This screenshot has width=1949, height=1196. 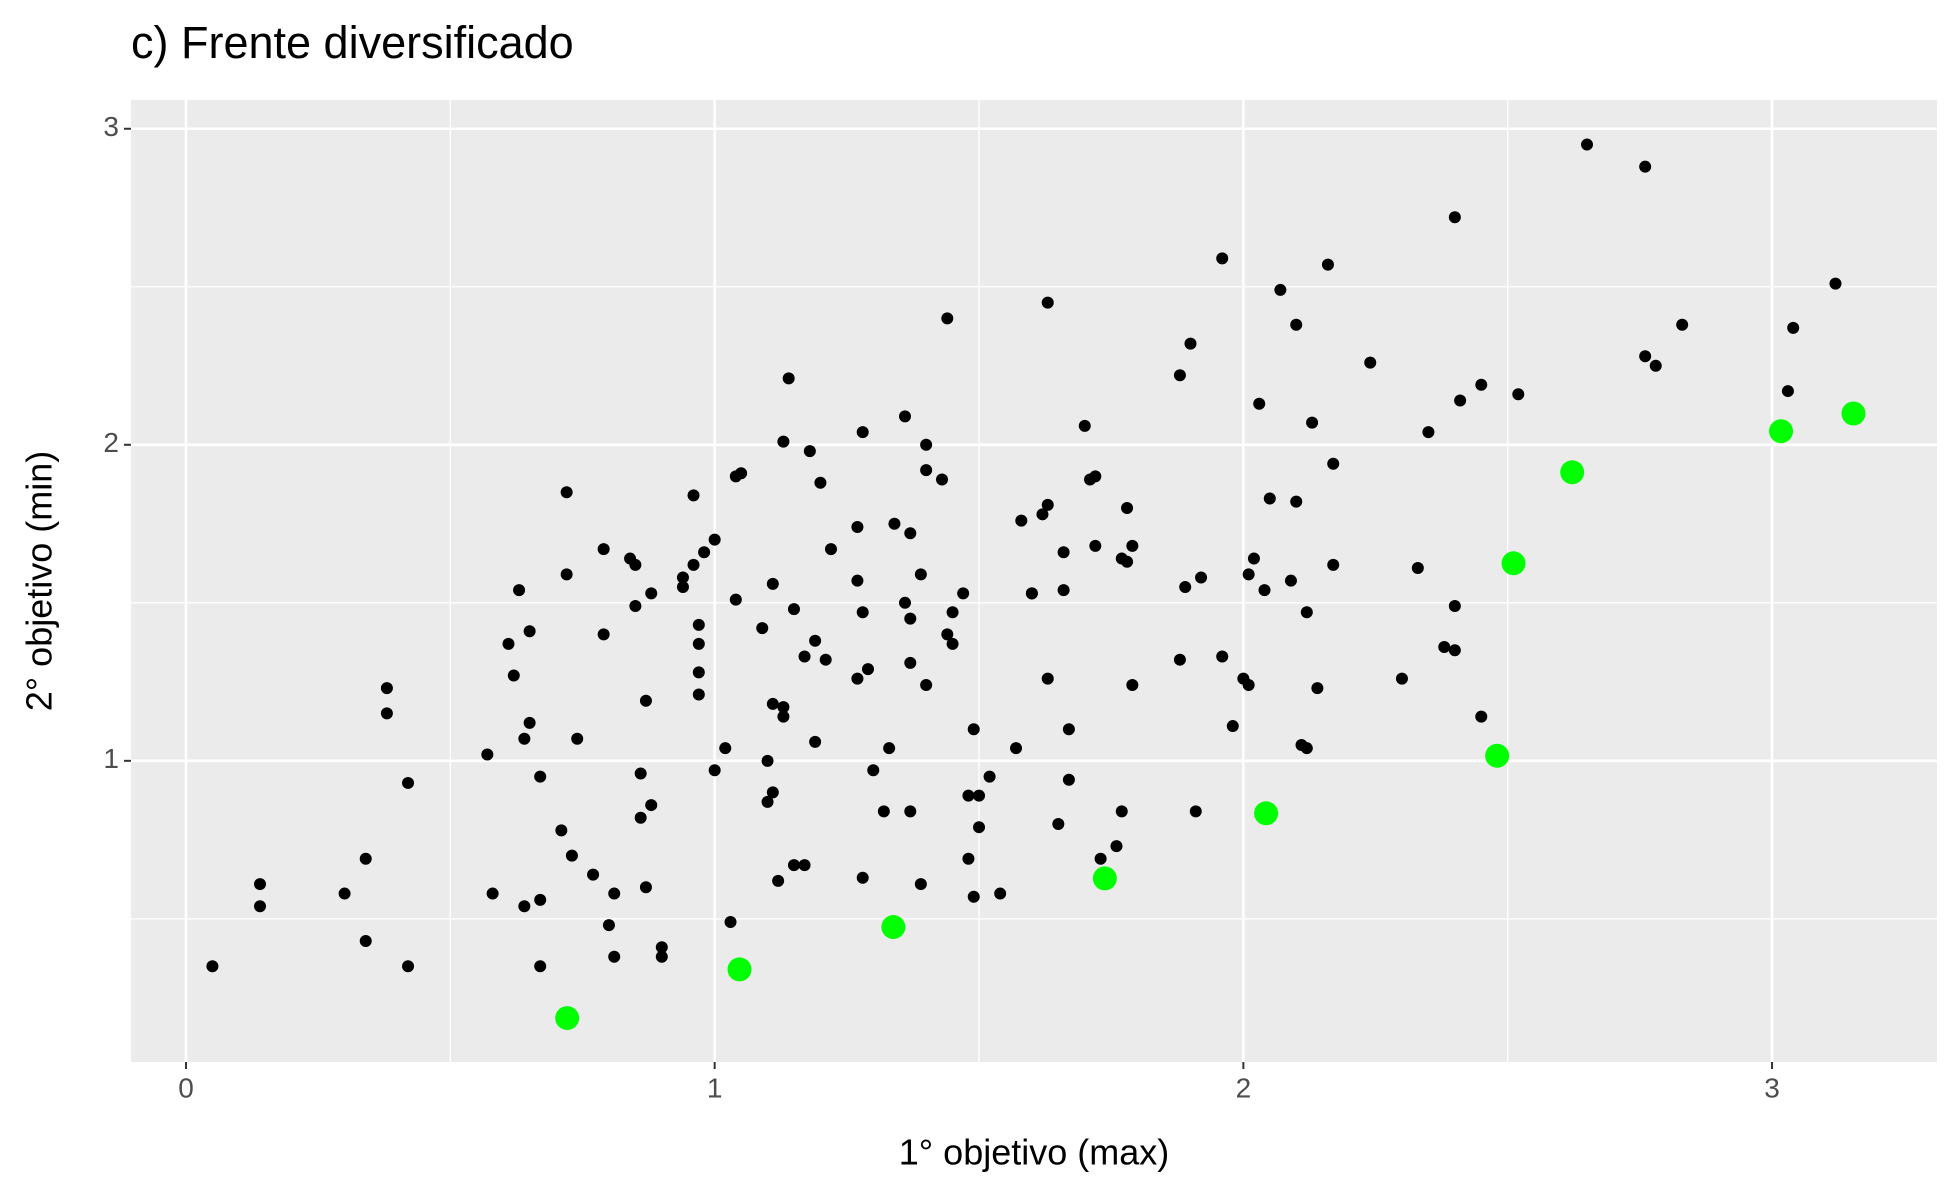 I want to click on y-tick-label: 1, so click(x=111, y=758).